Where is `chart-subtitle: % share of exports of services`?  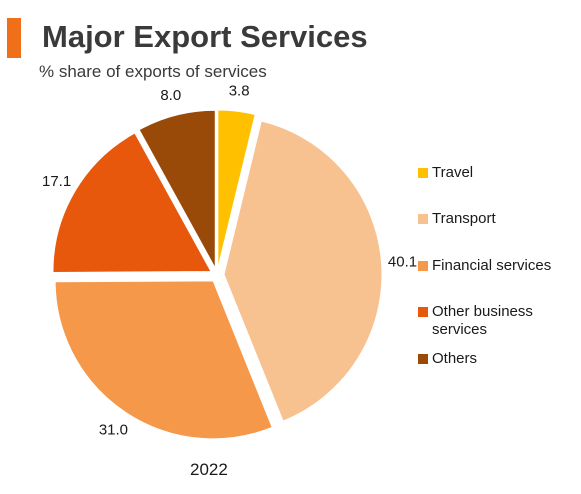
chart-subtitle: % share of exports of services is located at coordinates (153, 71).